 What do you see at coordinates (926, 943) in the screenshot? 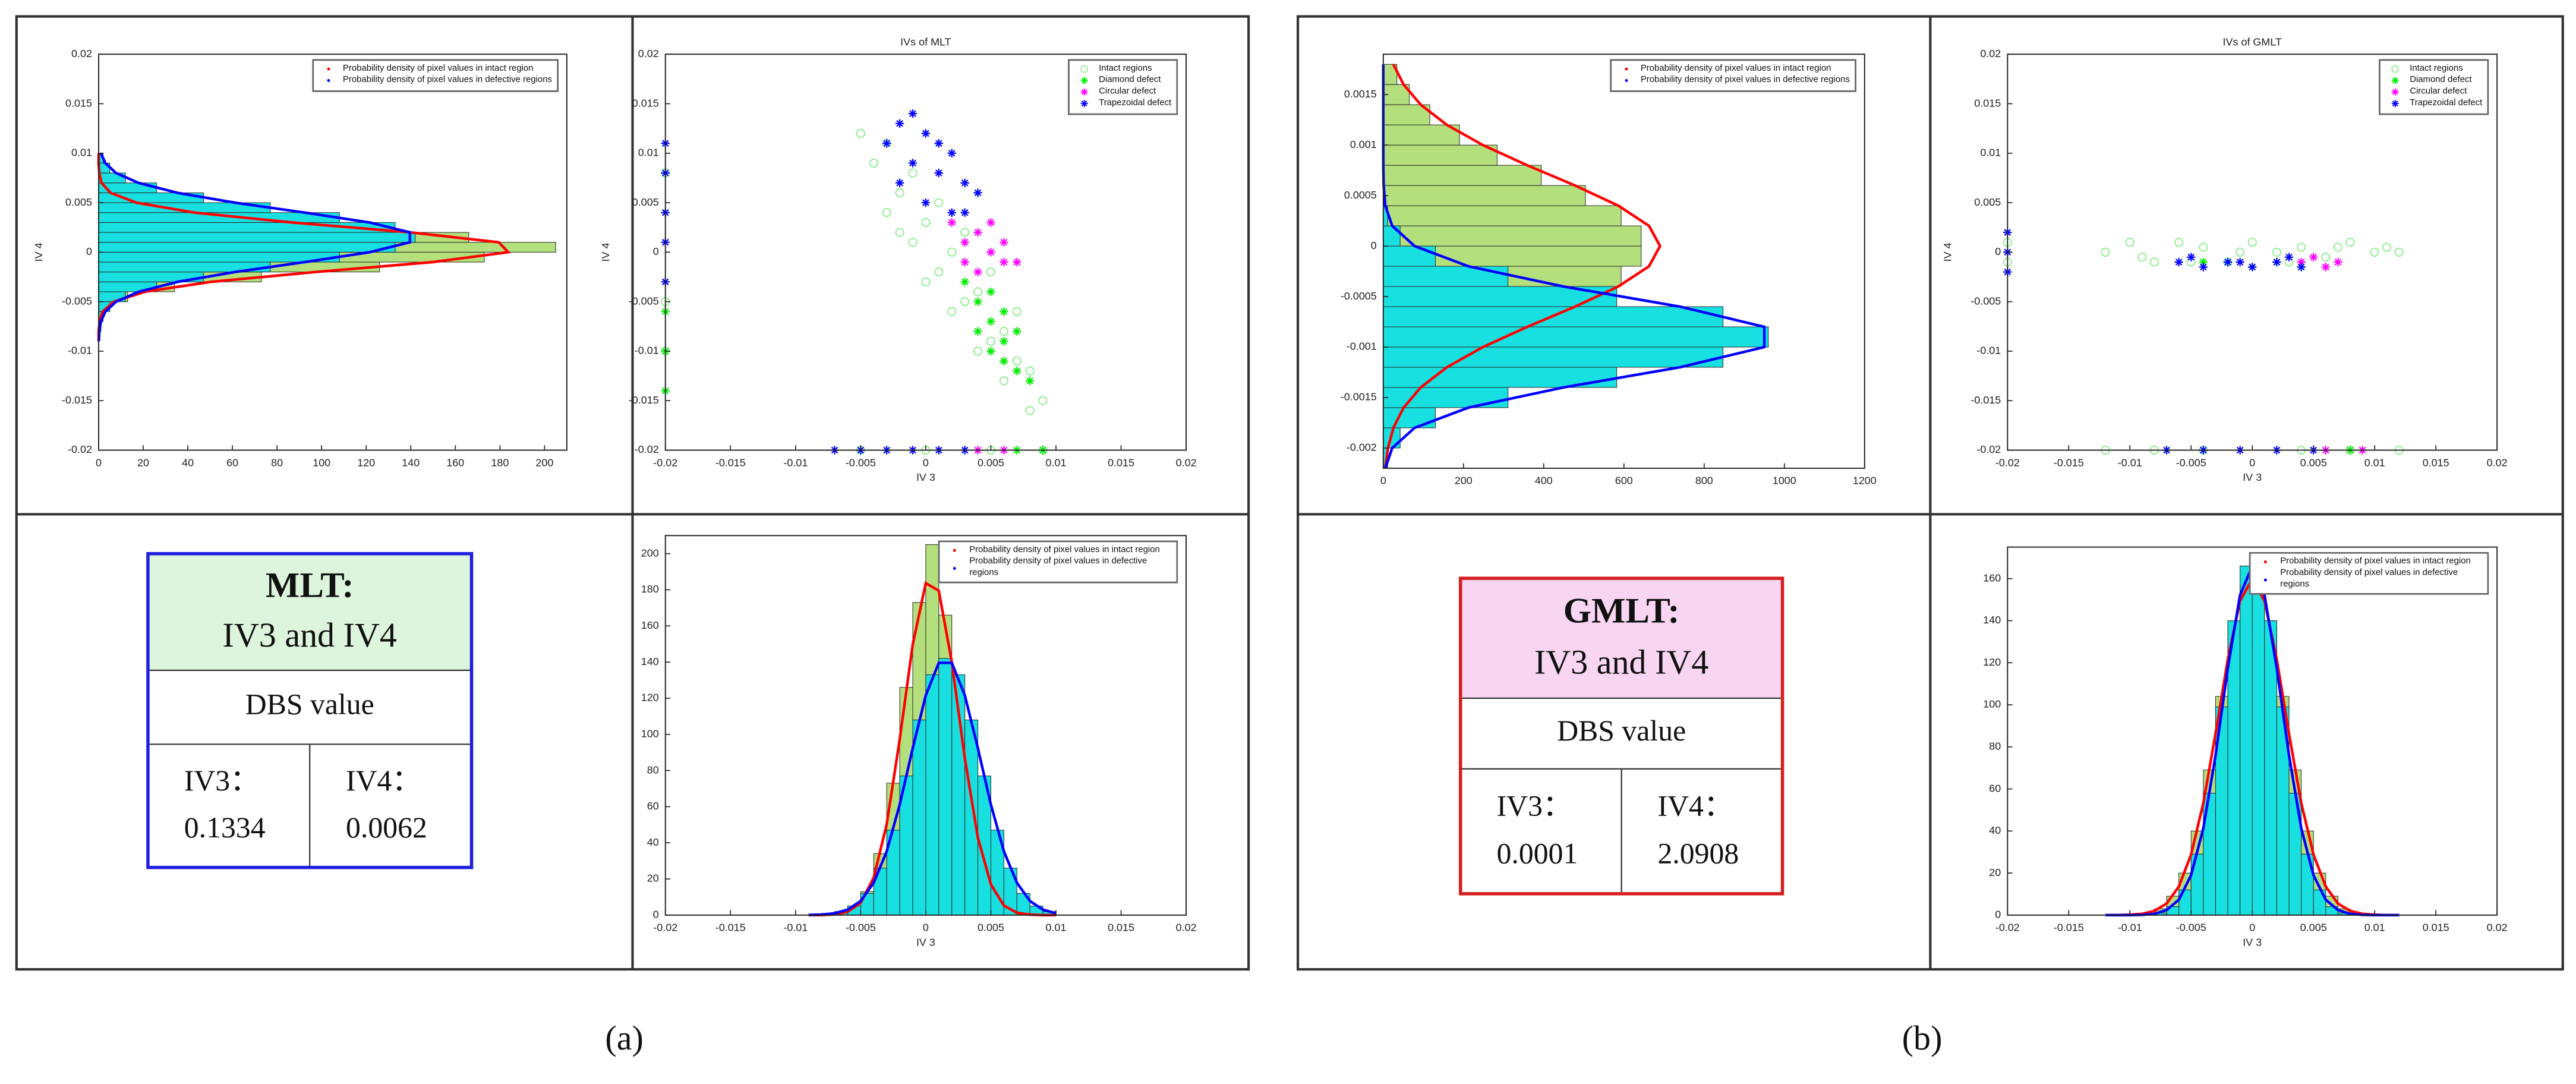
I see `x-axis-label: IV 3` at bounding box center [926, 943].